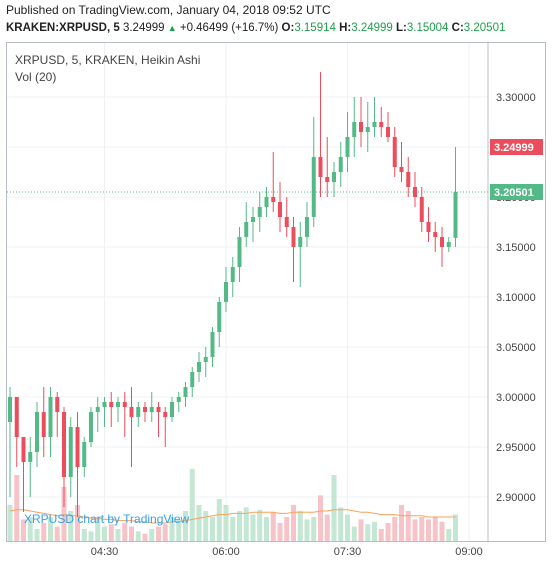 The height and width of the screenshot is (566, 552). Describe the element at coordinates (516, 348) in the screenshot. I see `y-tick-label: 3.05000` at that location.